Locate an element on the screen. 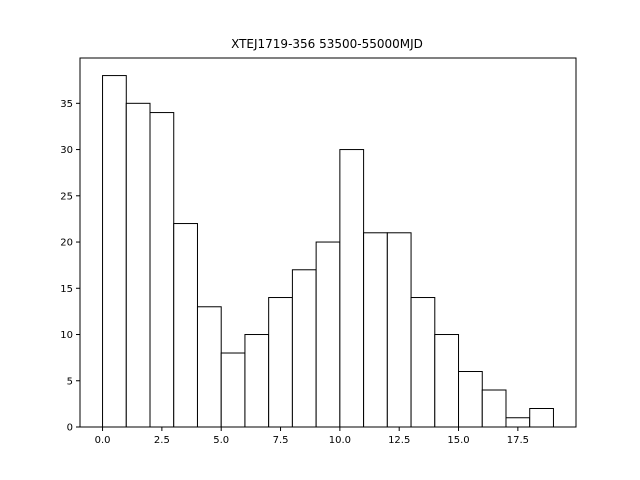  y-tick-label: 10 is located at coordinates (66, 335).